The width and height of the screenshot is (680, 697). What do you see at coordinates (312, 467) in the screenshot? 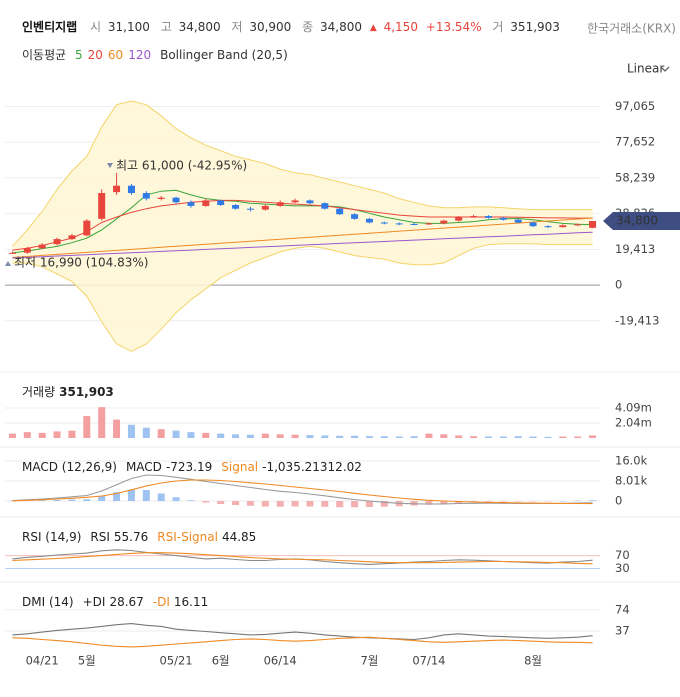
I see `legend-value: -1,035.21312.02` at bounding box center [312, 467].